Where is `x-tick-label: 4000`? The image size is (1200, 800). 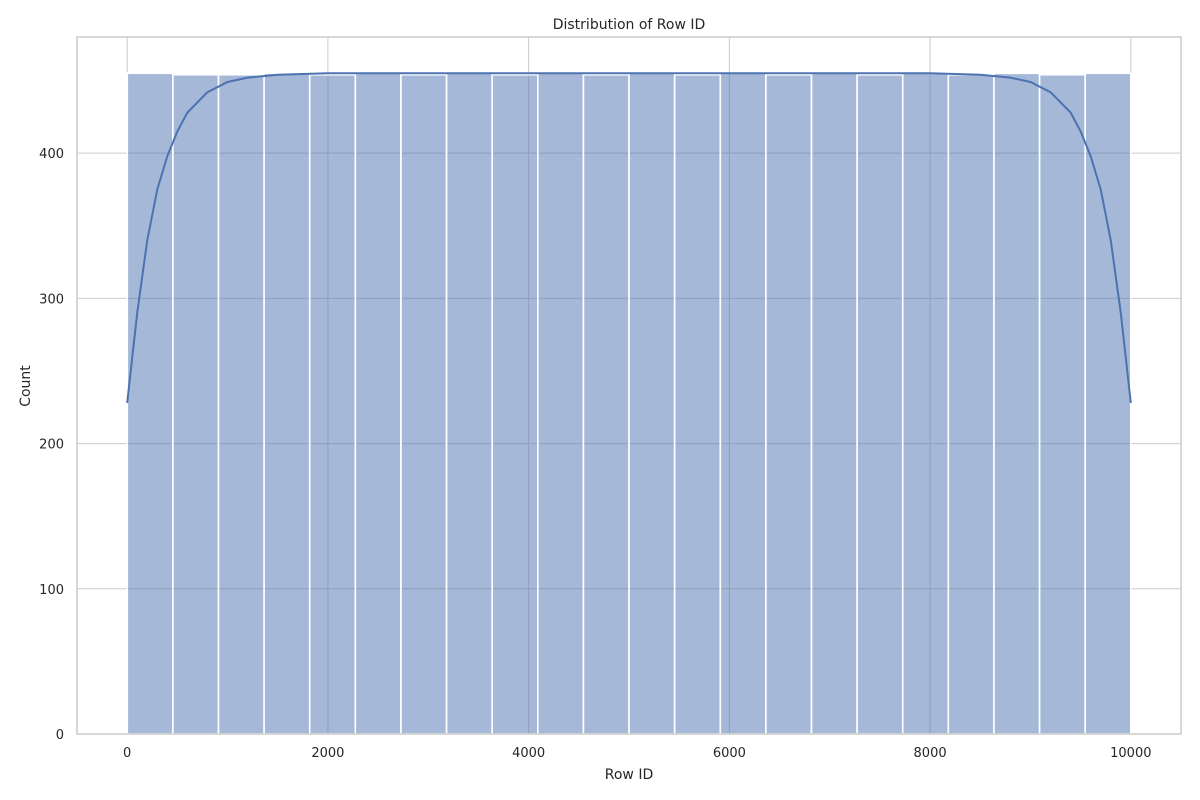
x-tick-label: 4000 is located at coordinates (528, 753).